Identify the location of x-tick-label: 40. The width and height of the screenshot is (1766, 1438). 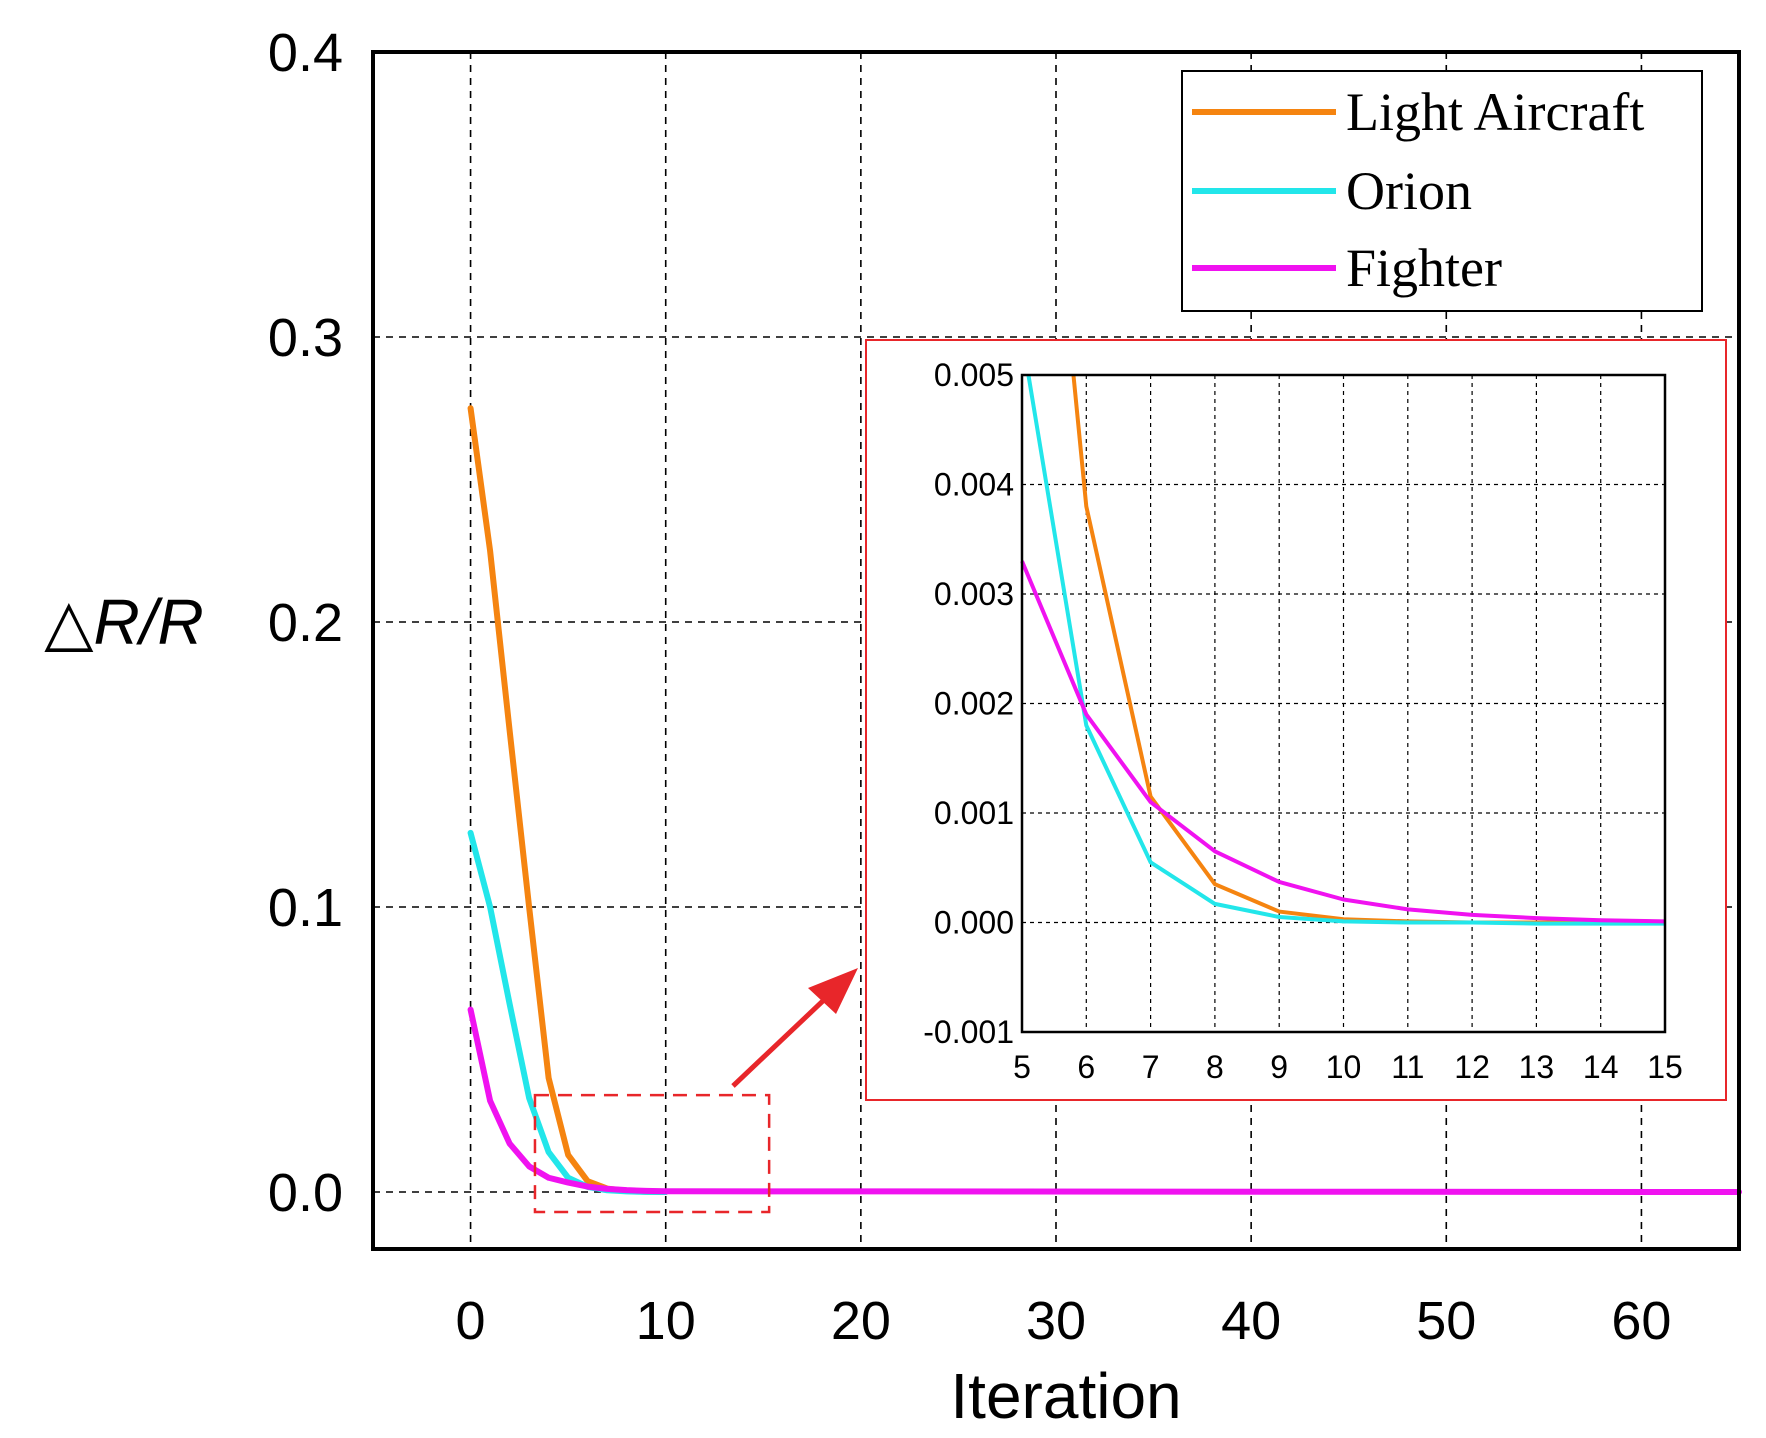
(1251, 1321).